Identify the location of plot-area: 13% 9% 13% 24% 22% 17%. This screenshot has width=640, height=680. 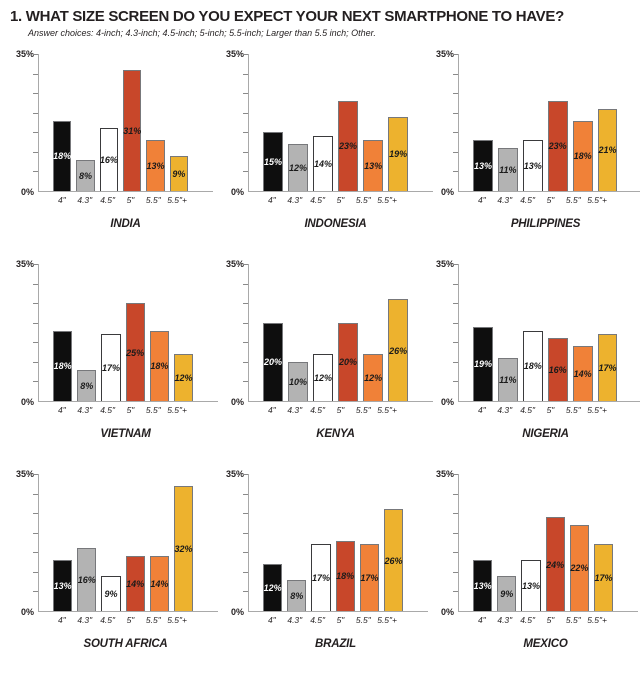
(546, 543).